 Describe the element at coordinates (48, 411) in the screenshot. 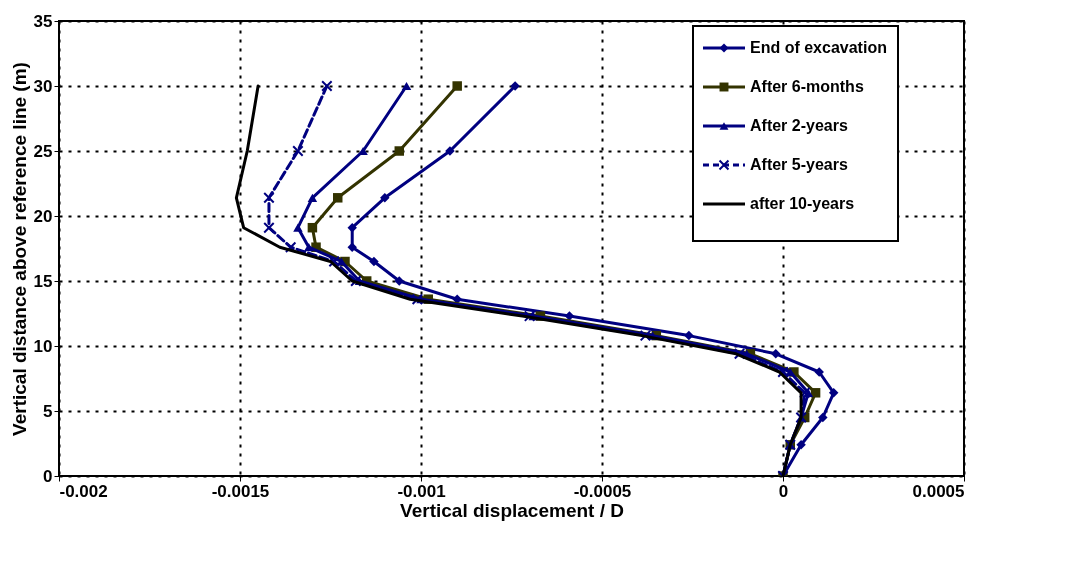

I see `y-tick-label: 5` at that location.